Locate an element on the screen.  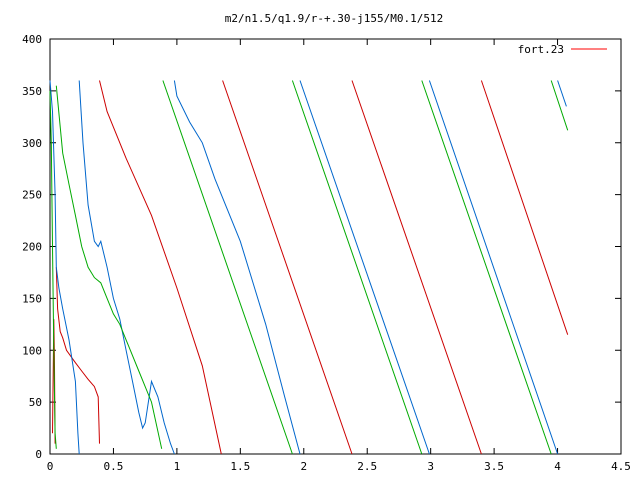
x-tick-label: 2.5 is located at coordinates (367, 466).